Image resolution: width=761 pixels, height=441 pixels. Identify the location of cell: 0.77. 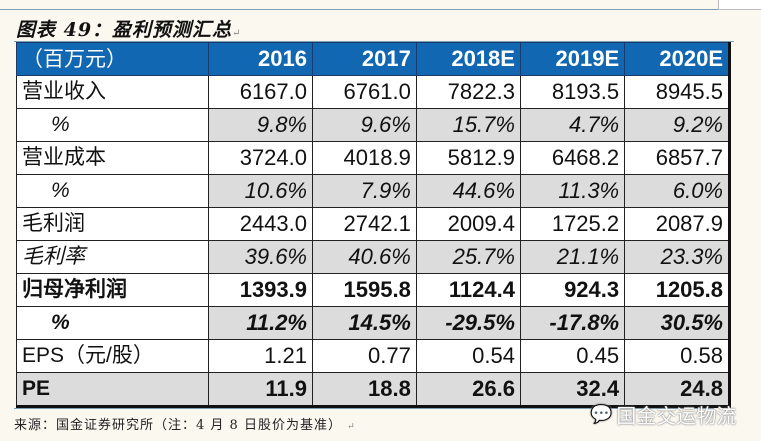
(364, 356).